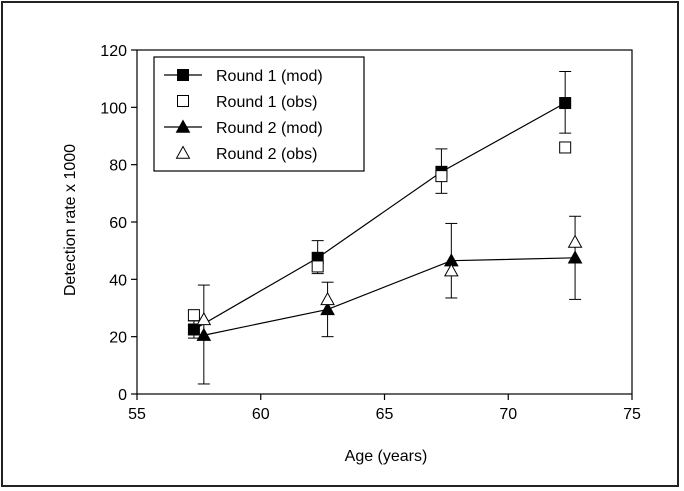  What do you see at coordinates (137, 414) in the screenshot?
I see `x-tick-label: 55` at bounding box center [137, 414].